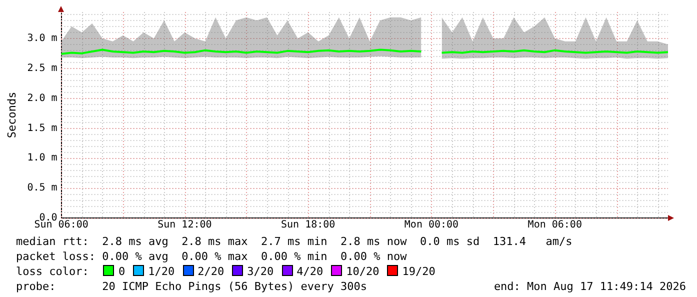 The image size is (697, 297). Describe the element at coordinates (211, 271) in the screenshot. I see `text: 2/20` at that location.